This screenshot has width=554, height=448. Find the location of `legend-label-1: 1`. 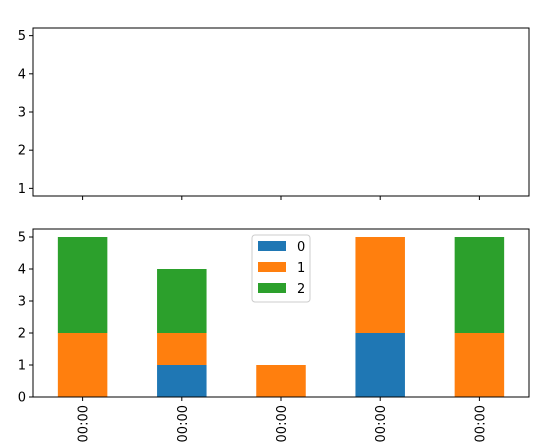

legend-label-1: 1 is located at coordinates (301, 268).